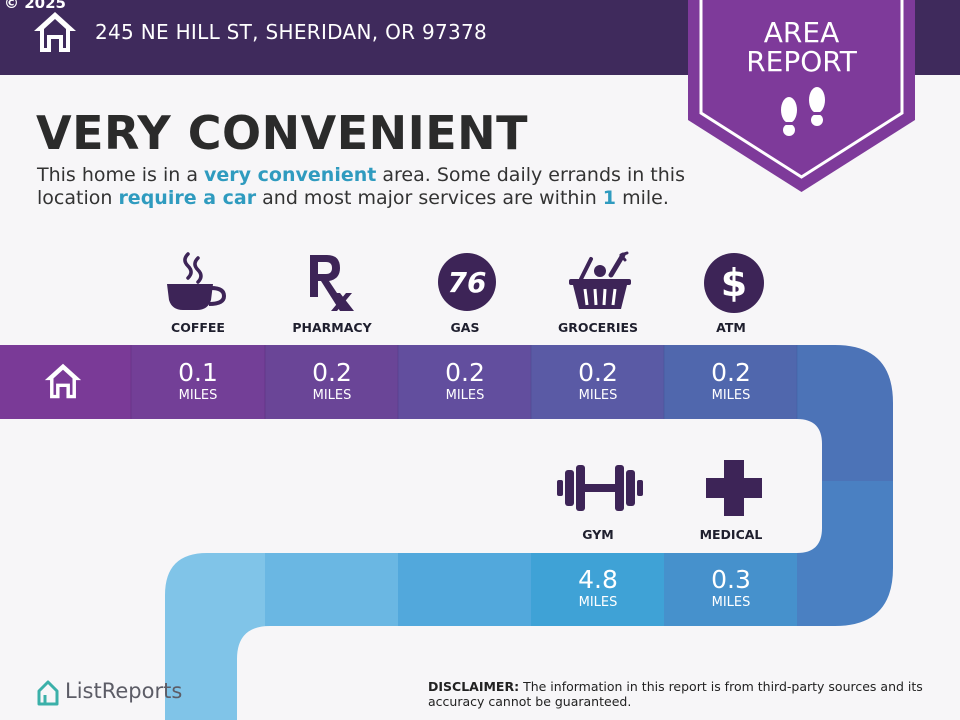 This screenshot has height=720, width=960. What do you see at coordinates (801, 32) in the screenshot?
I see `badge-line-1: AREA` at bounding box center [801, 32].